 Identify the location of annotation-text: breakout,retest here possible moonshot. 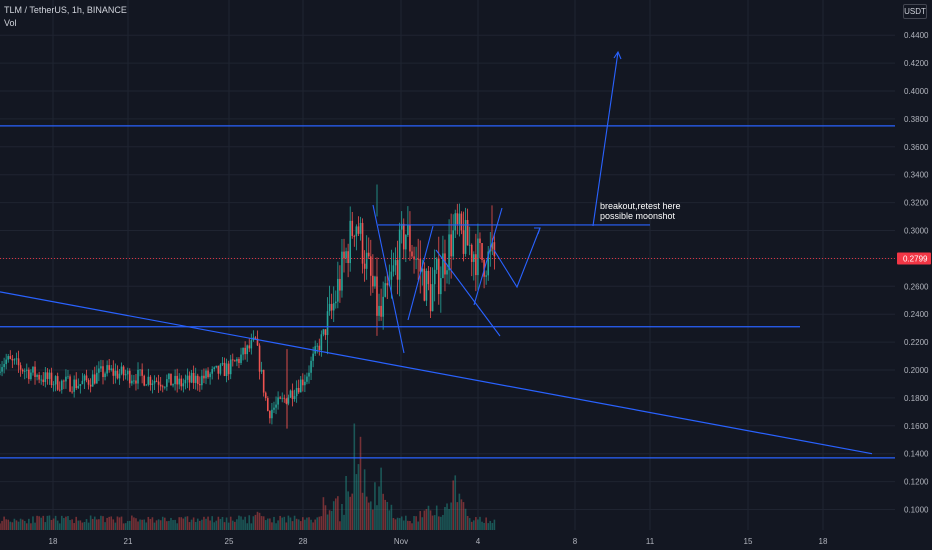
(640, 211).